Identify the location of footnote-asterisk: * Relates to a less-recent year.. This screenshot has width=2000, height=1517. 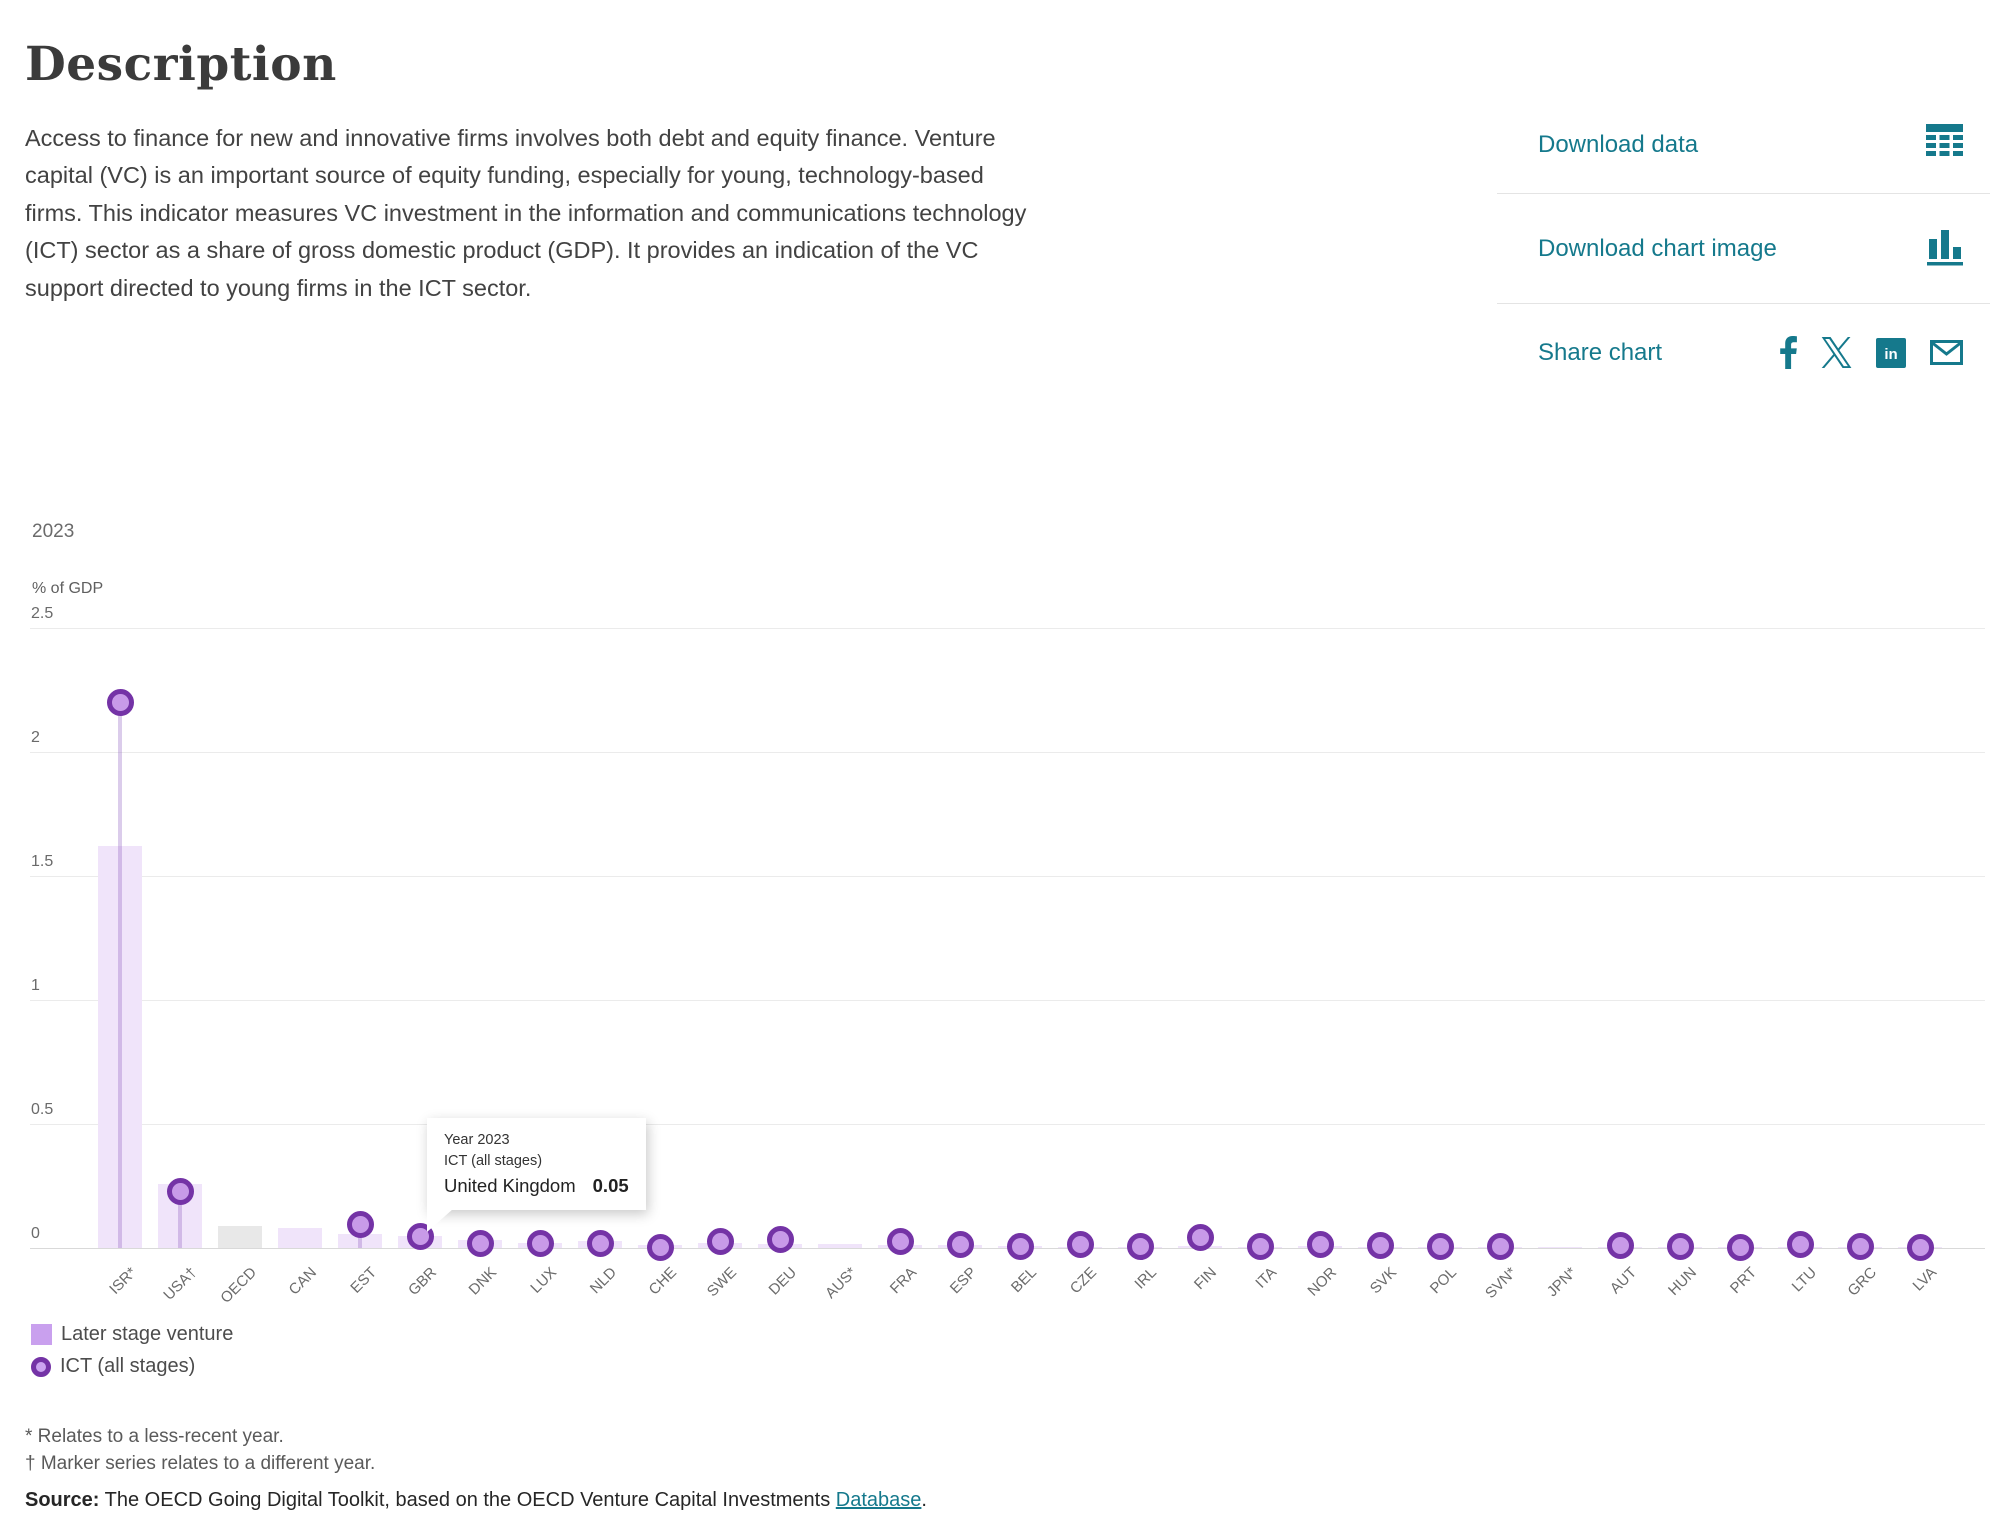
(154, 1436).